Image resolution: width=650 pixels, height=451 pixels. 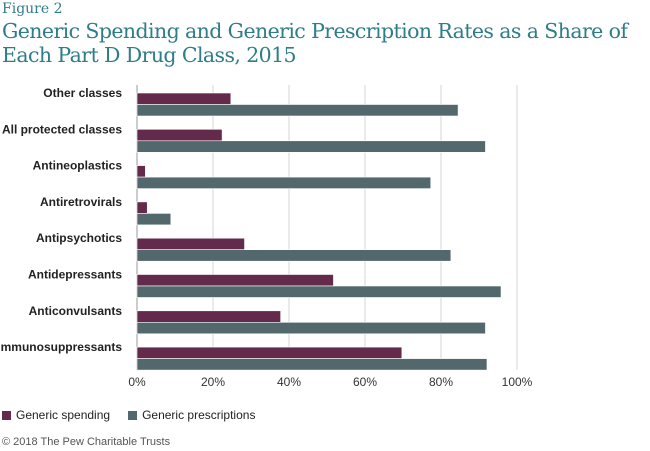 I want to click on x-tick-label: 80%, so click(x=441, y=382).